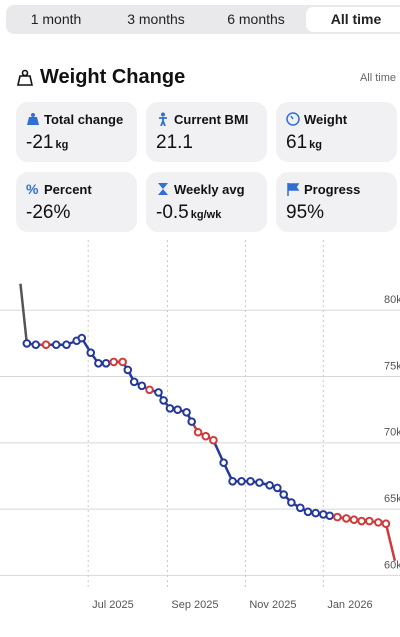 The width and height of the screenshot is (400, 637). Describe the element at coordinates (392, 499) in the screenshot. I see `y-tick-label: 65kg` at that location.